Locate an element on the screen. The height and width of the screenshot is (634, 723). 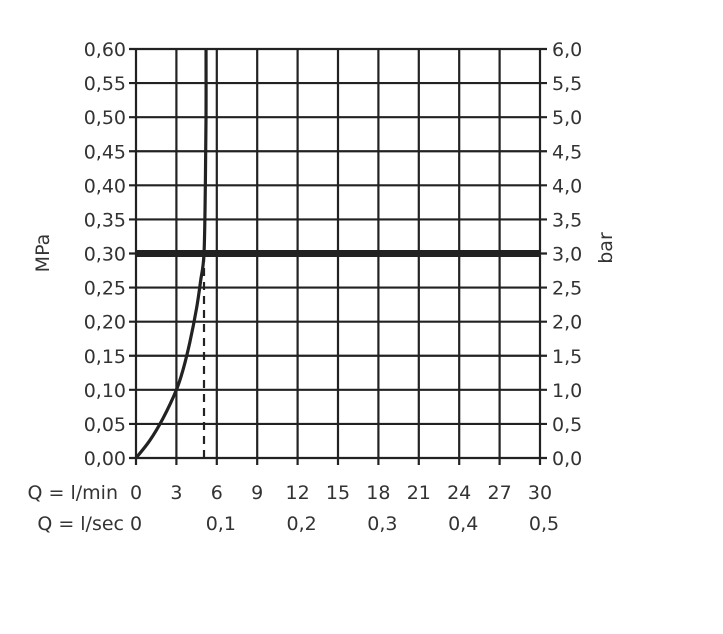
y-axis-label-right: bar is located at coordinates (606, 248).